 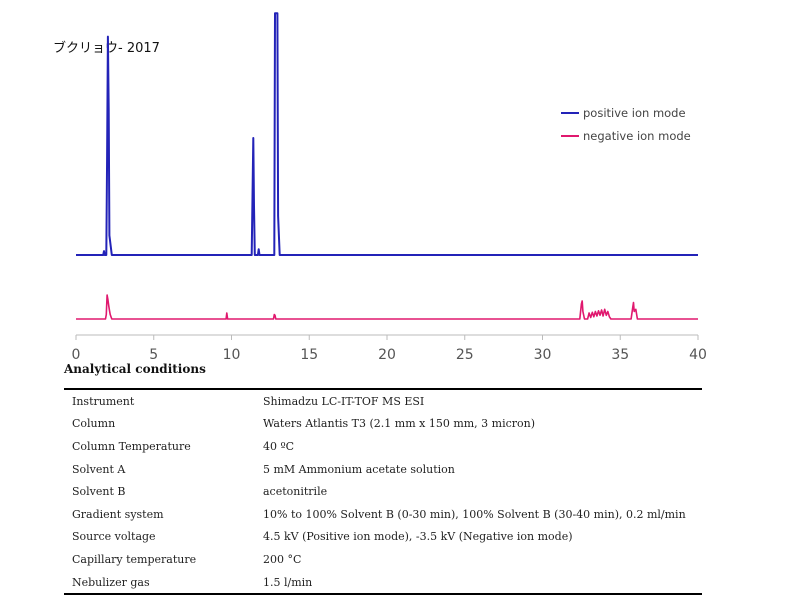 What do you see at coordinates (383, 559) in the screenshot?
I see `table-row: Capillary temperature 200 °C` at bounding box center [383, 559].